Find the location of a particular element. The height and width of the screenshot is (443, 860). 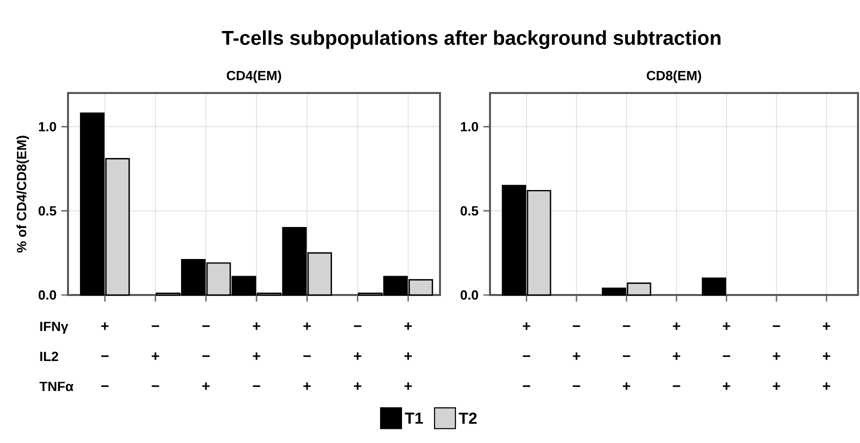

legend-label: T2 is located at coordinates (467, 418).